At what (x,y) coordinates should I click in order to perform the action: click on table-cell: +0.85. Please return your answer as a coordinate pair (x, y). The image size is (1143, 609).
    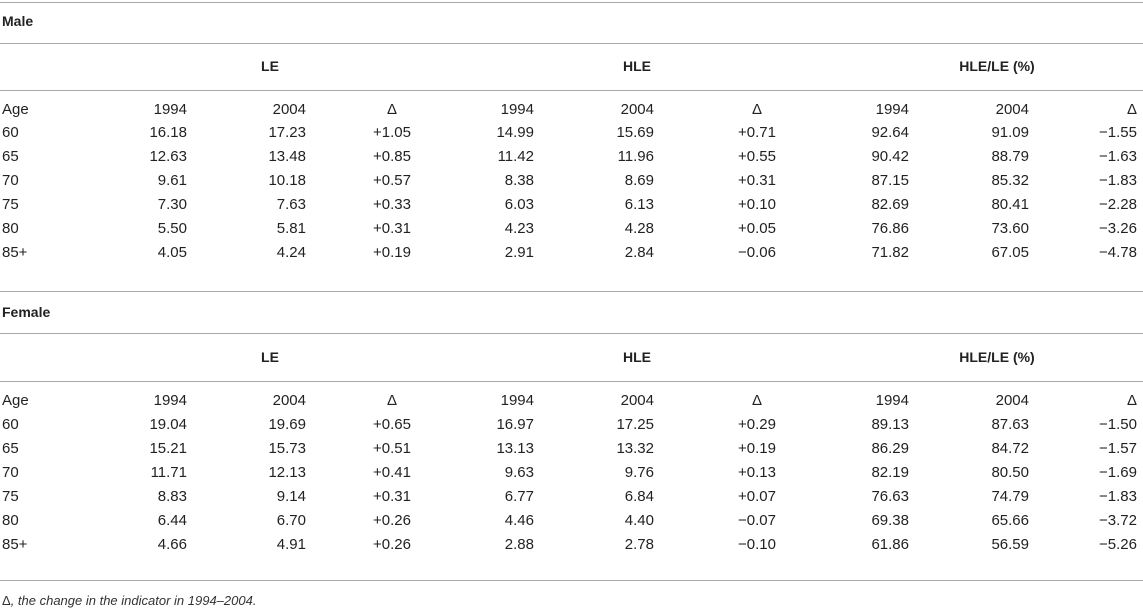
    Looking at the image, I should click on (392, 156).